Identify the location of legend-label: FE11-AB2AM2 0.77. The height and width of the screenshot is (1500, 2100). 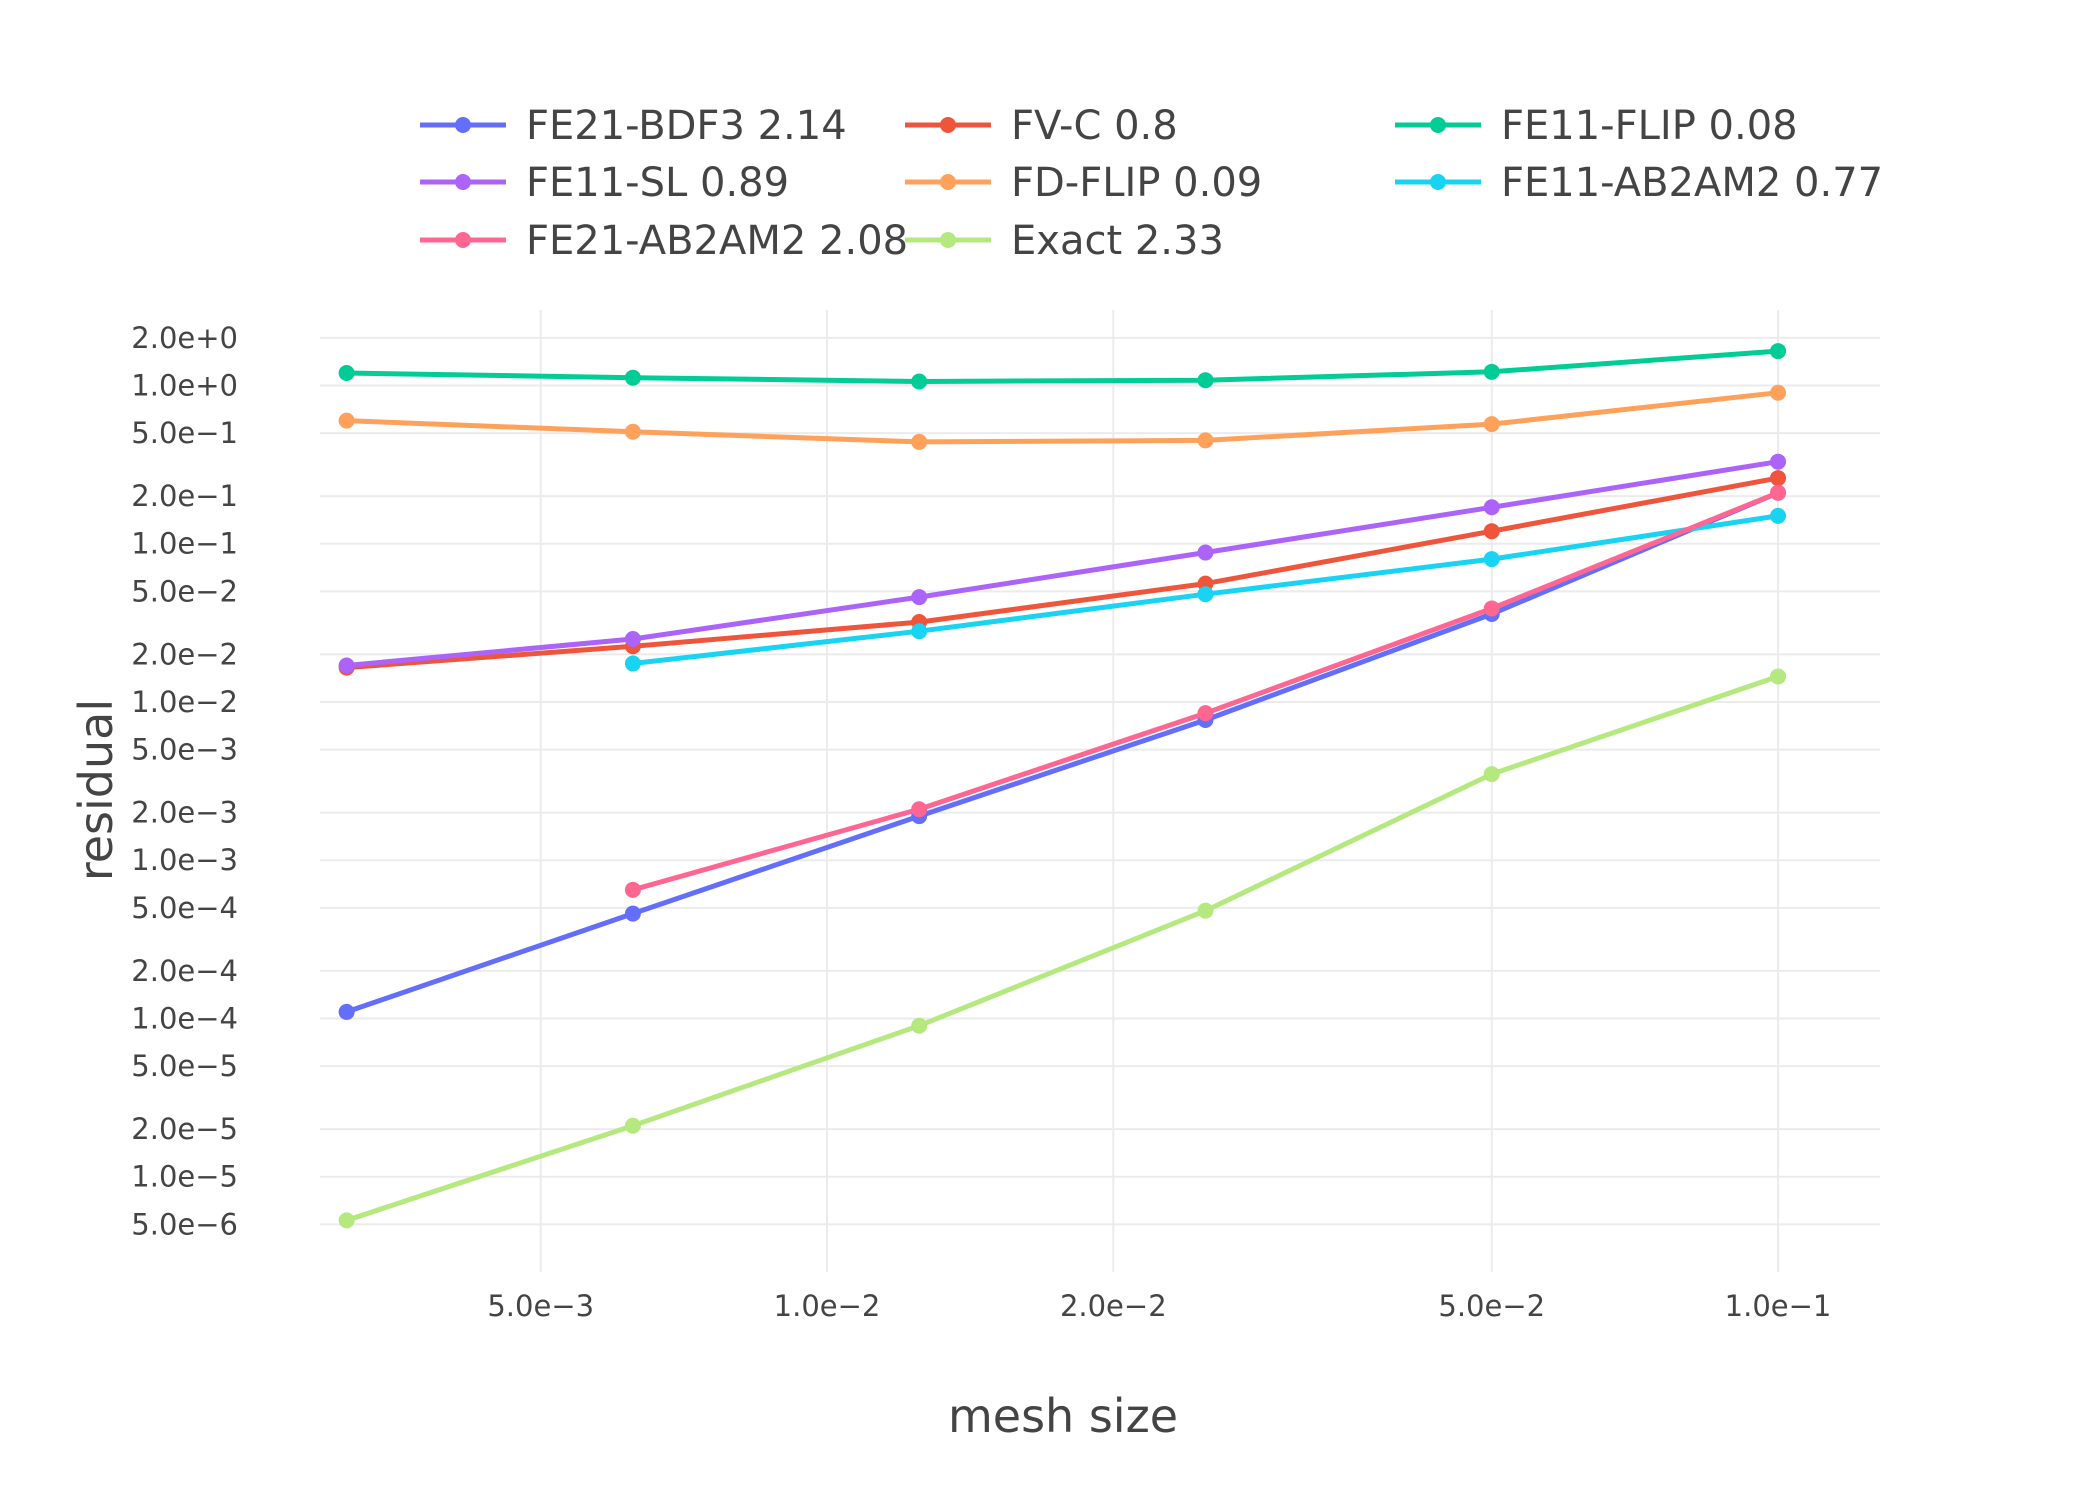
(1692, 183).